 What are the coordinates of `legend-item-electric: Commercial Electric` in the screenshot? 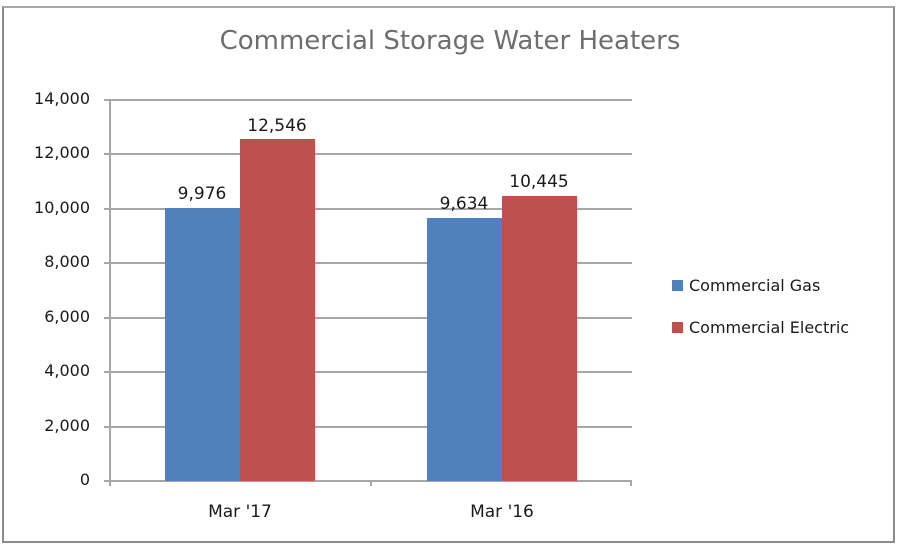 It's located at (760, 327).